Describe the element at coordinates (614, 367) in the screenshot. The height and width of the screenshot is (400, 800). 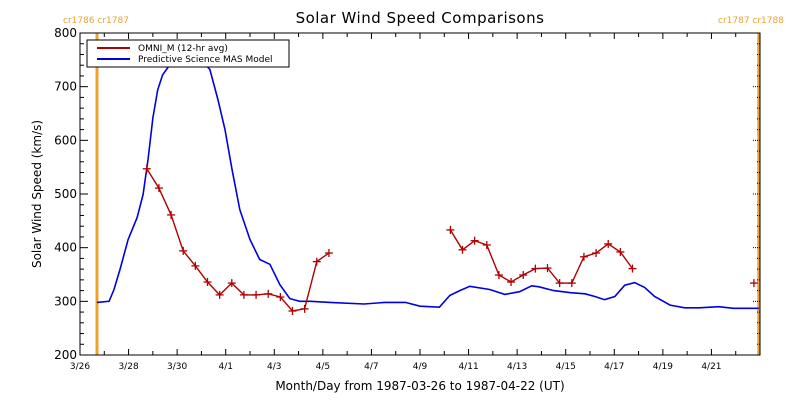
I see `x-tick-label: 4/17` at that location.